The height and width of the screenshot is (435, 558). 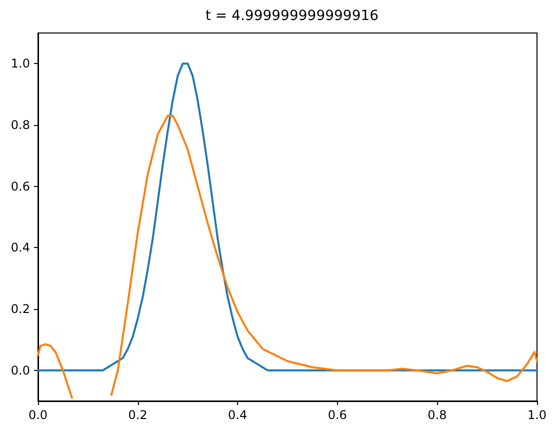 What do you see at coordinates (38, 415) in the screenshot?
I see `x-tick-label: 0.0` at bounding box center [38, 415].